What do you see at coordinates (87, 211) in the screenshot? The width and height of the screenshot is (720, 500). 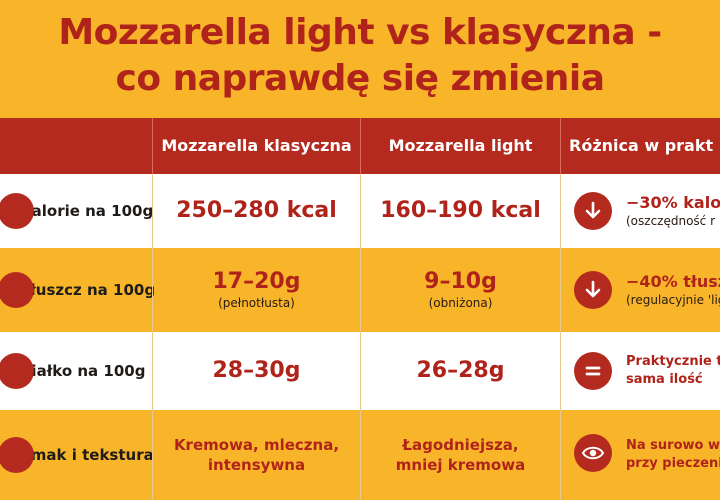 I see `param-label: Kalorie na 100g` at bounding box center [87, 211].